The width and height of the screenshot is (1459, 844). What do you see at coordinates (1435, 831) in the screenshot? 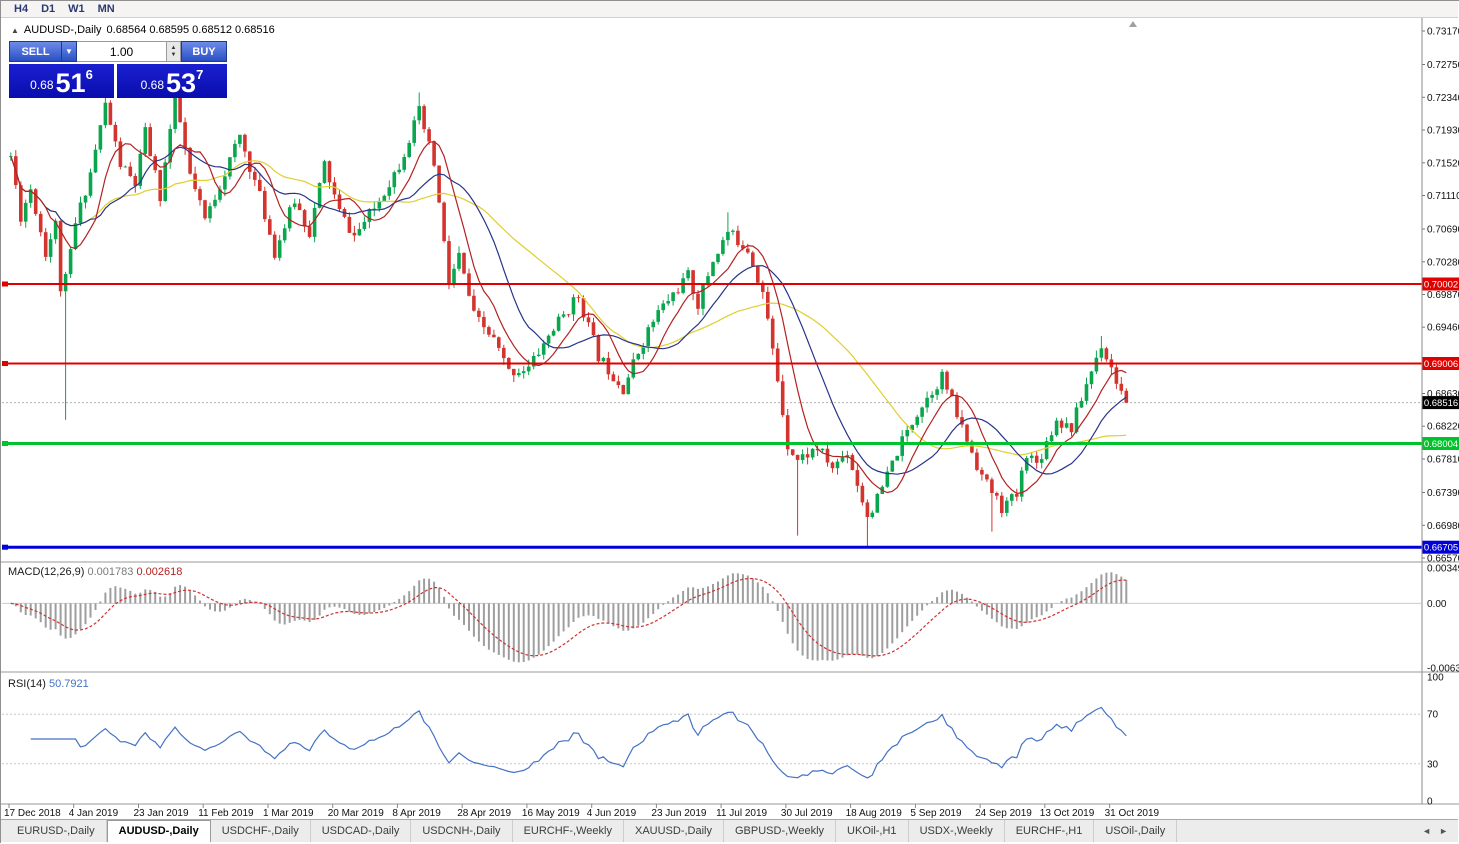
I see `tab-scroll-arrows: ◄►` at bounding box center [1435, 831].